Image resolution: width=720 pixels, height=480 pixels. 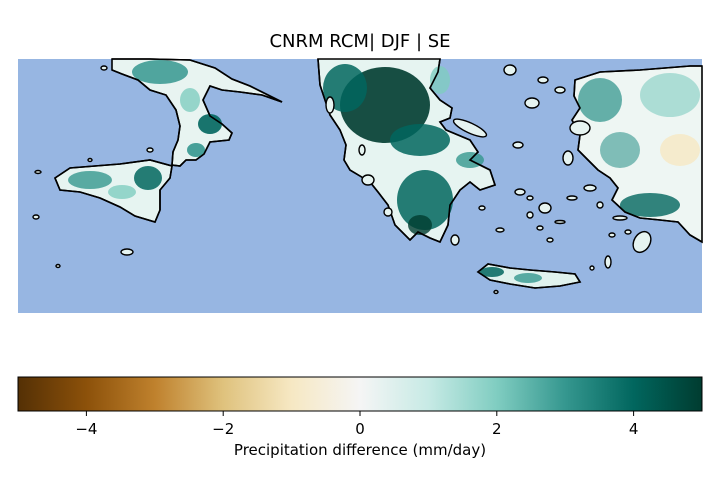 I want to click on island-egadi, so click(x=38, y=172).